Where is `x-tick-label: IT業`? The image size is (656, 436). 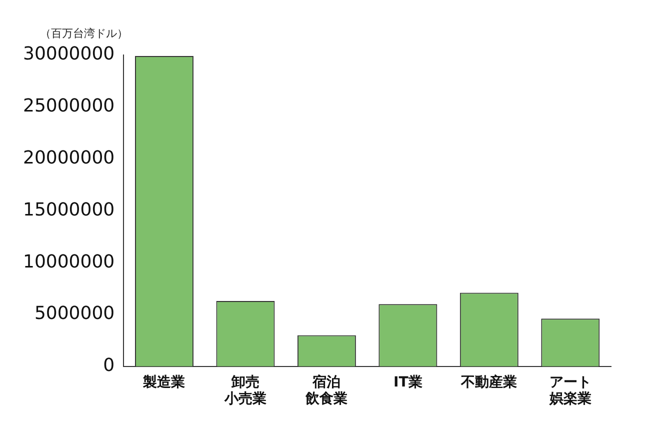
x-tick-label: IT業 is located at coordinates (408, 382).